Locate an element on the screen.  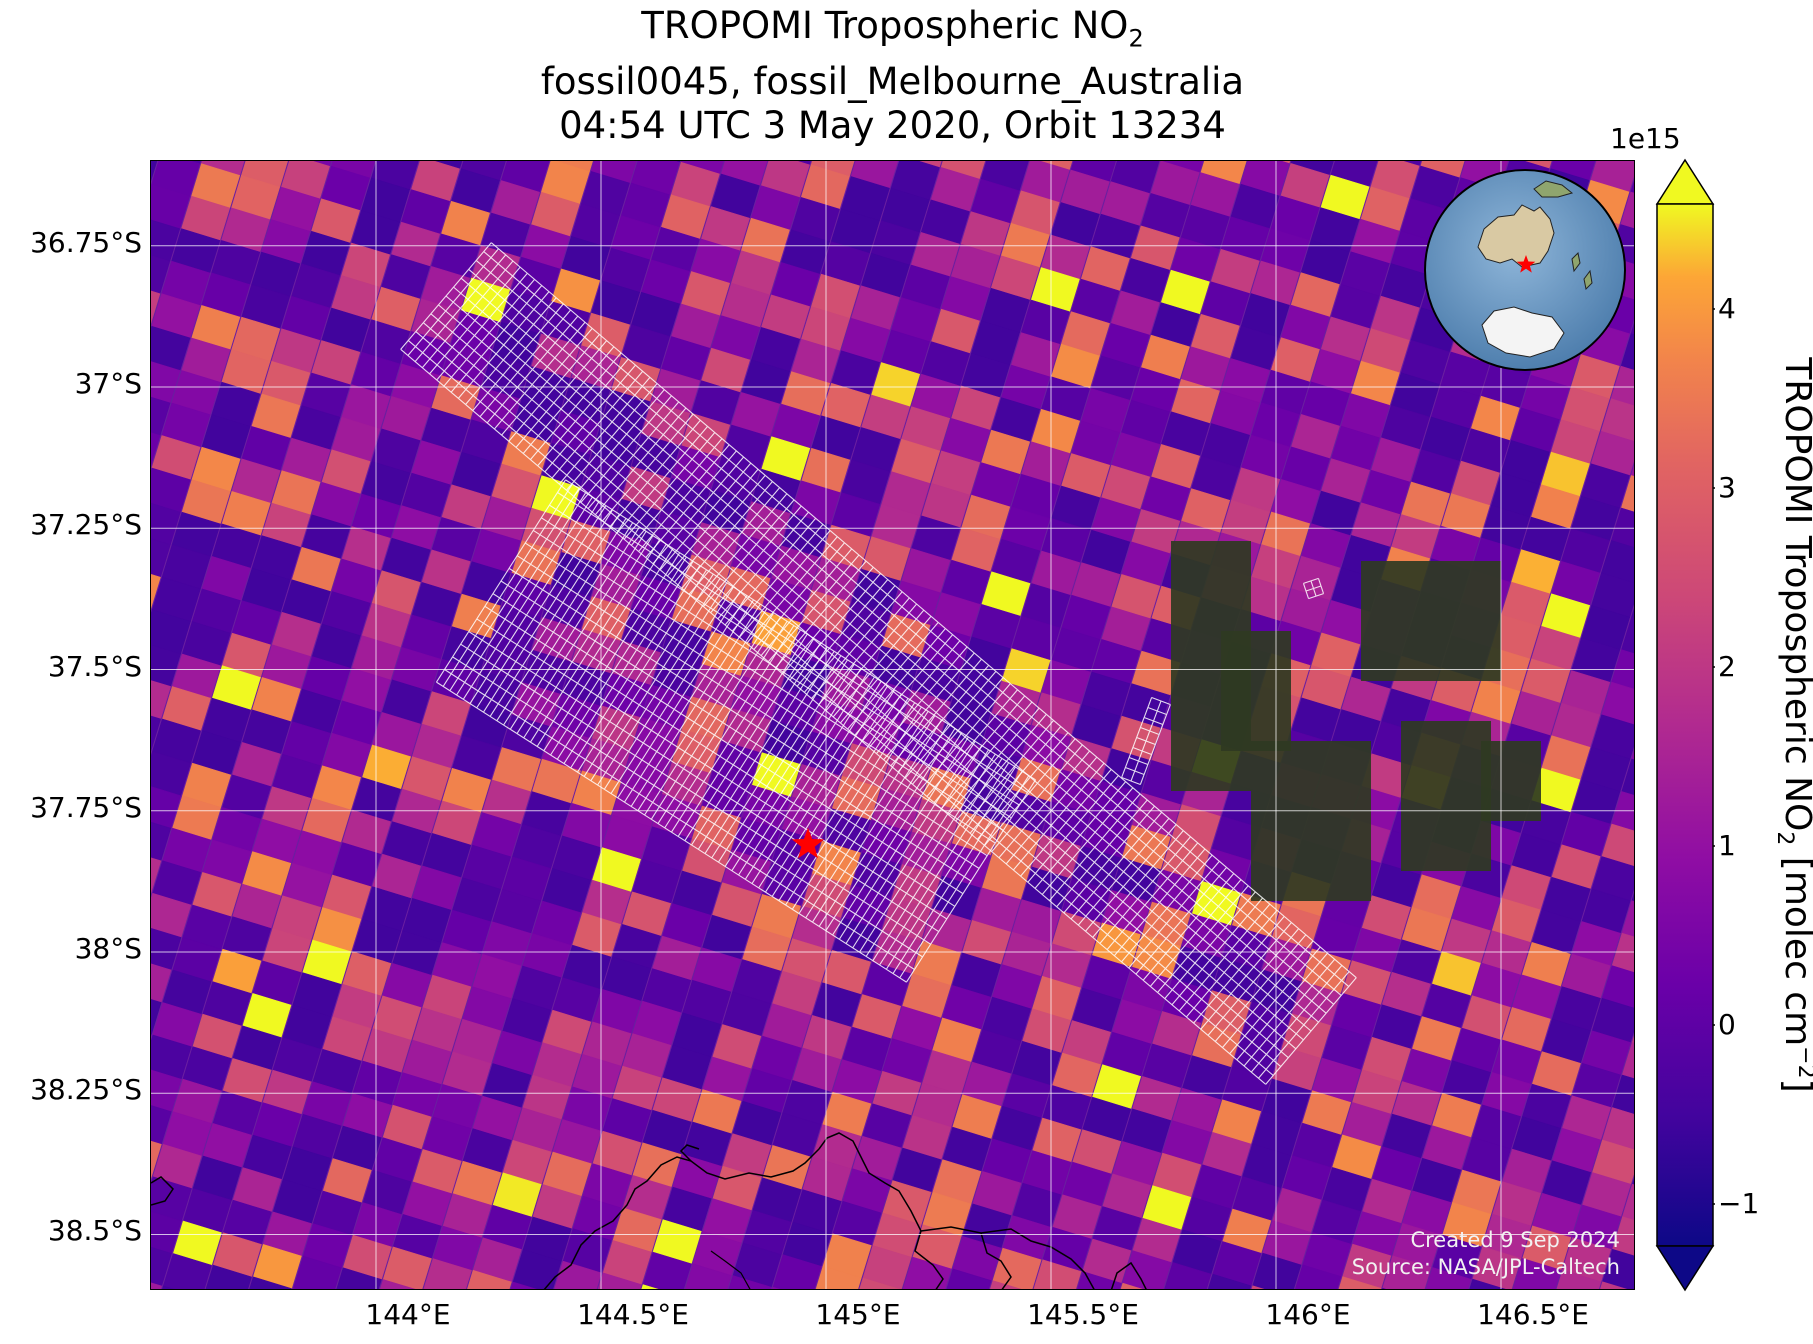
x-tick-label: 145.5°E is located at coordinates (1083, 1314).